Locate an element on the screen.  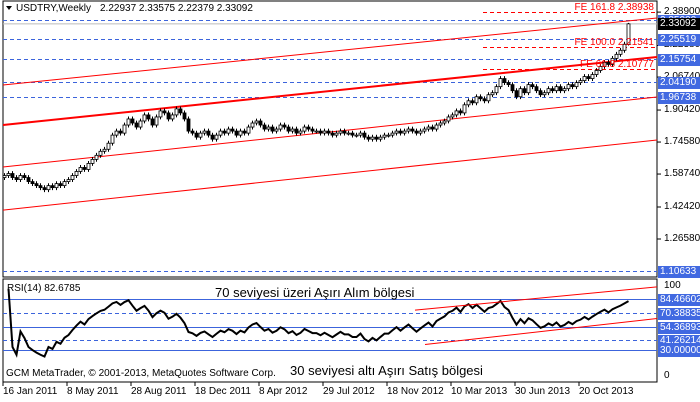
rsi-level-label: 70.38835 is located at coordinates (679, 313).